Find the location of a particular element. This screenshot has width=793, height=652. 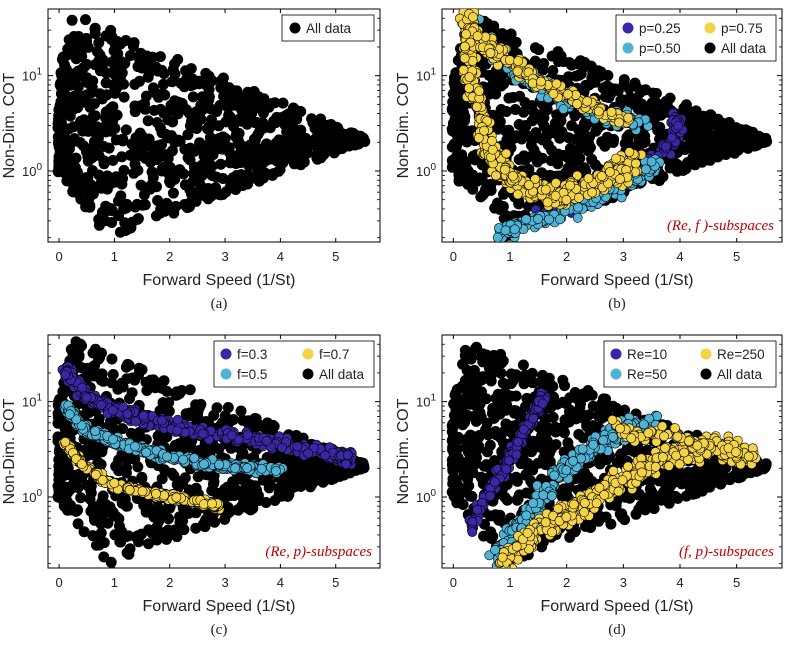

x-tick-label: 2 is located at coordinates (566, 256).